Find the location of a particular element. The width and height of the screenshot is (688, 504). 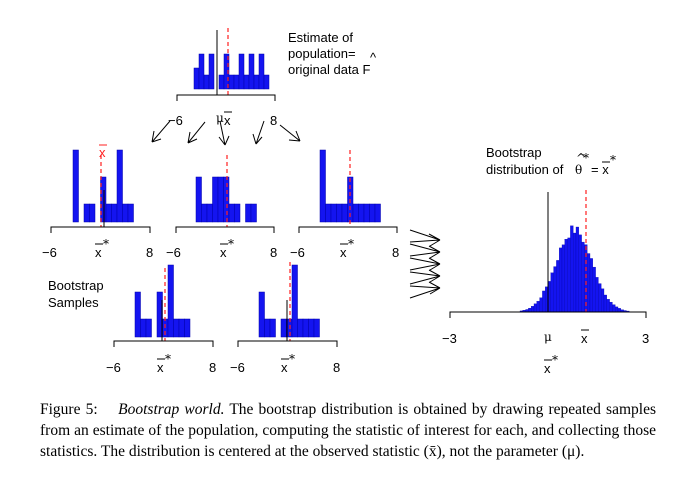

collection-arrows is located at coordinates (425, 264).